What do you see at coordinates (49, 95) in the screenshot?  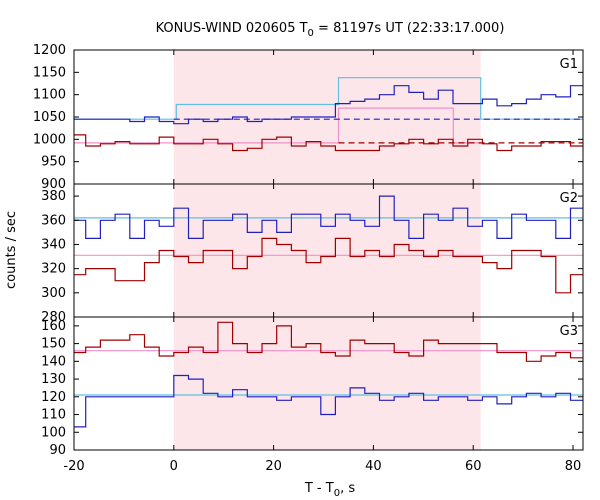 I see `y-tick-label: 1100` at bounding box center [49, 95].